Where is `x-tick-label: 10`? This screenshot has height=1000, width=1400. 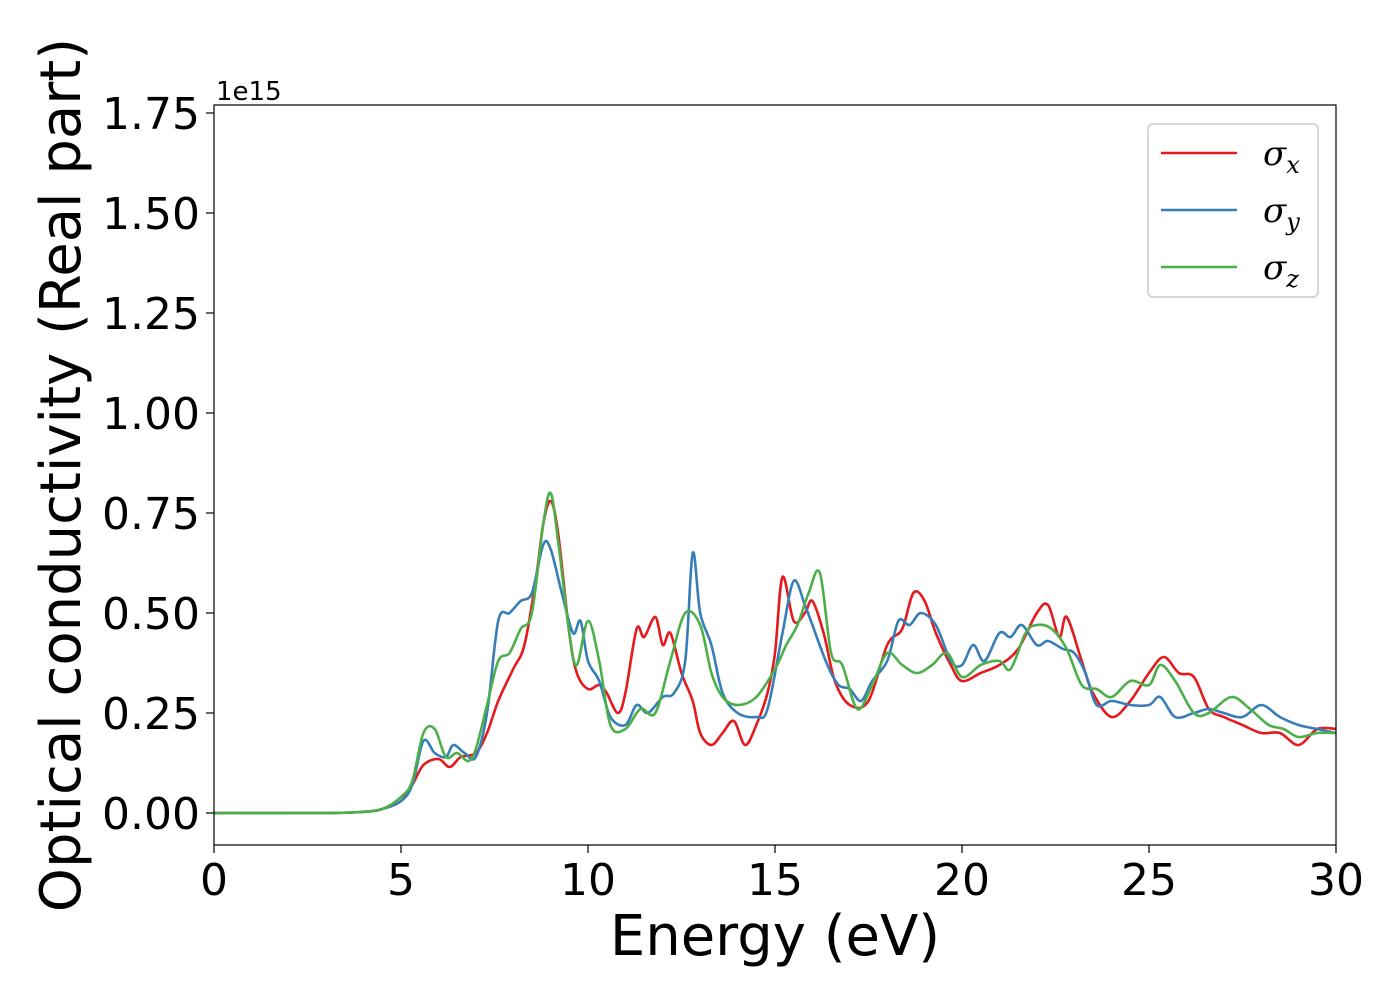
x-tick-label: 10 is located at coordinates (588, 880).